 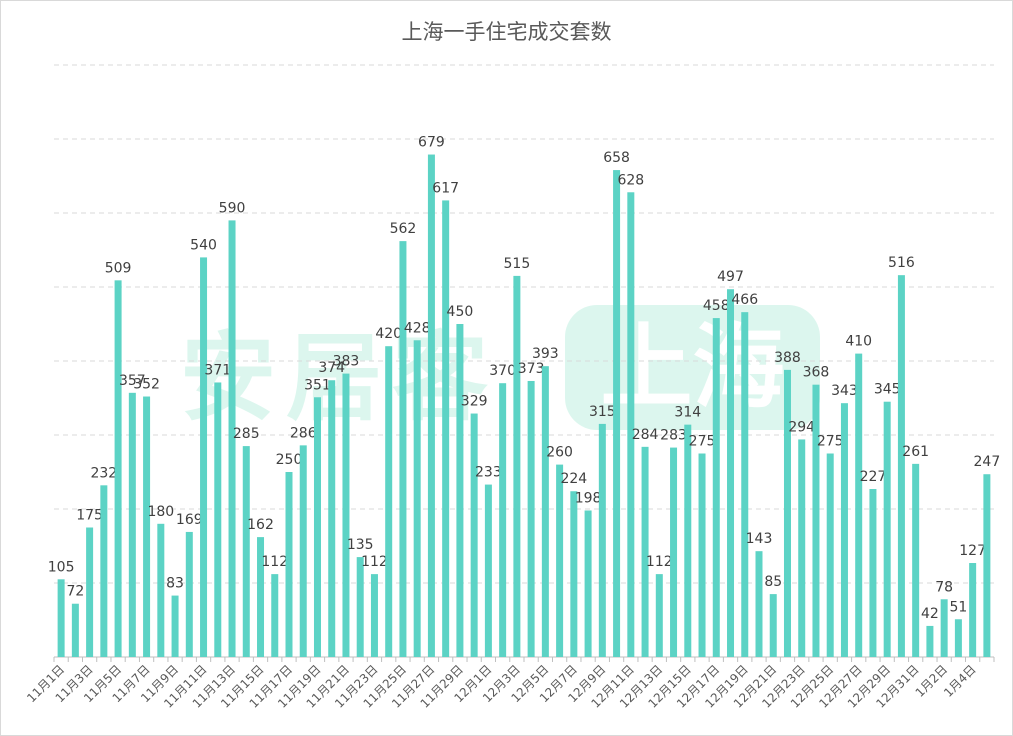 I want to click on data-label: 628, so click(x=630, y=180).